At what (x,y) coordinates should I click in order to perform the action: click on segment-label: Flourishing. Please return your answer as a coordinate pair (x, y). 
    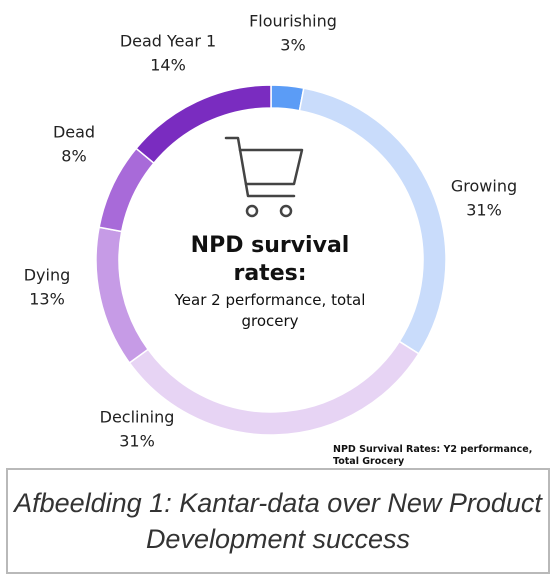
    Looking at the image, I should click on (293, 21).